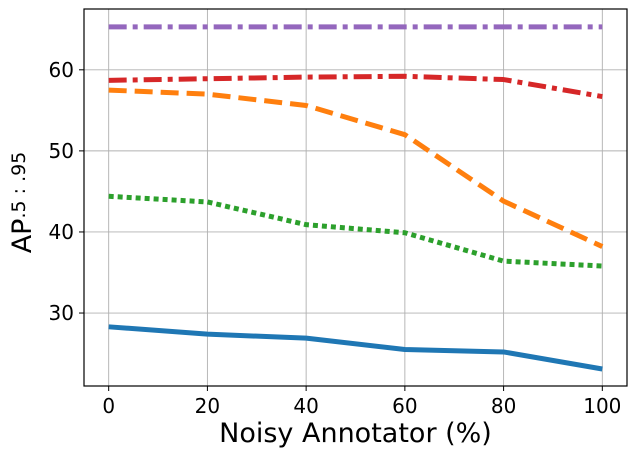 This screenshot has width=635, height=455. I want to click on y-axis-label: AP.5 : .95, so click(22, 203).